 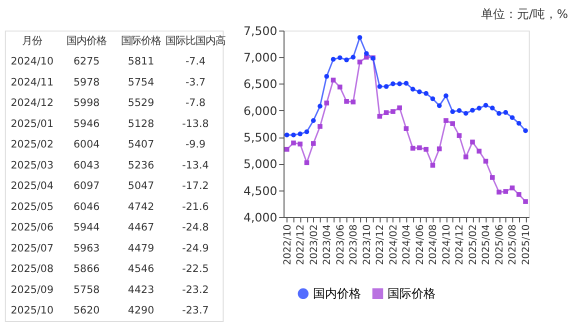 What do you see at coordinates (32, 290) in the screenshot?
I see `text: 2025/09` at bounding box center [32, 290].